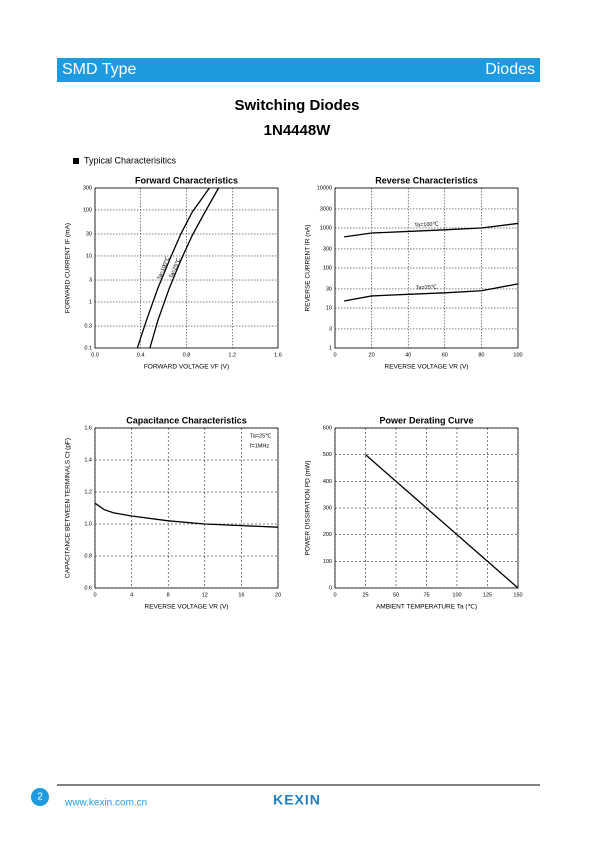 Image resolution: width=595 pixels, height=847 pixels. What do you see at coordinates (445, 355) in the screenshot?
I see `x-tick-label: 60` at bounding box center [445, 355].